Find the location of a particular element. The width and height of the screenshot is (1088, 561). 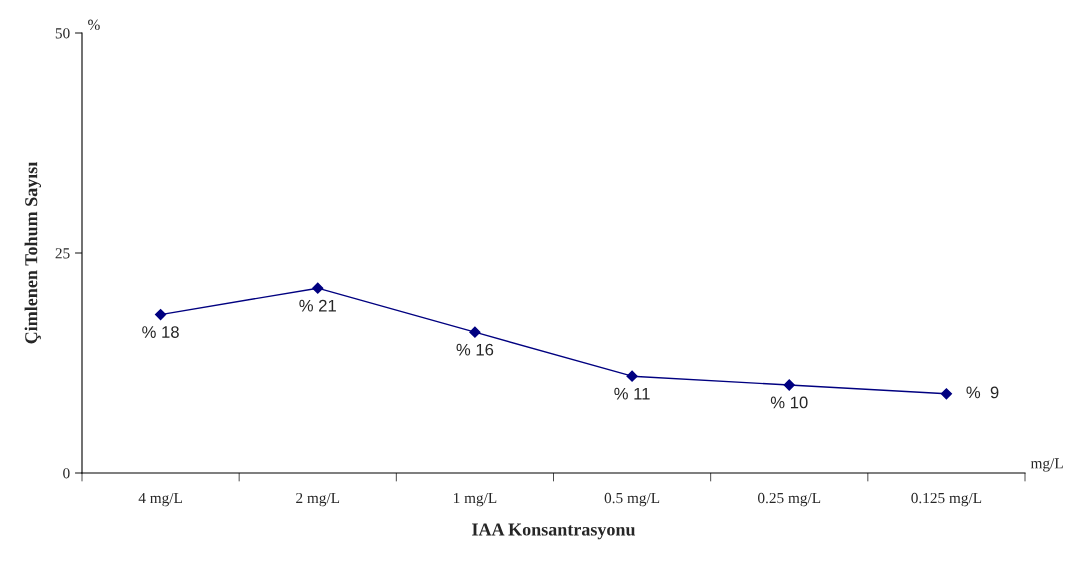

data-label: % 18 is located at coordinates (160, 332).